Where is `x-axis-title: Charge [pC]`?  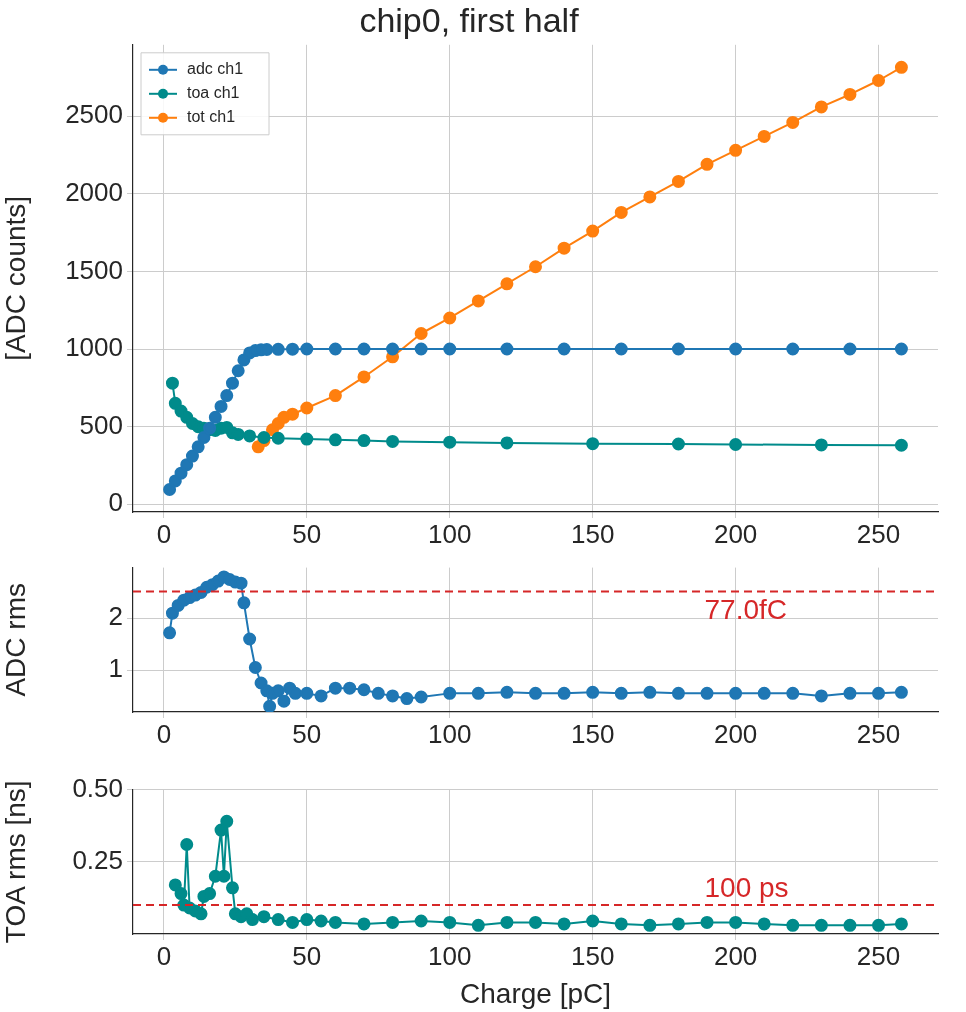 x-axis-title: Charge [pC] is located at coordinates (535, 993).